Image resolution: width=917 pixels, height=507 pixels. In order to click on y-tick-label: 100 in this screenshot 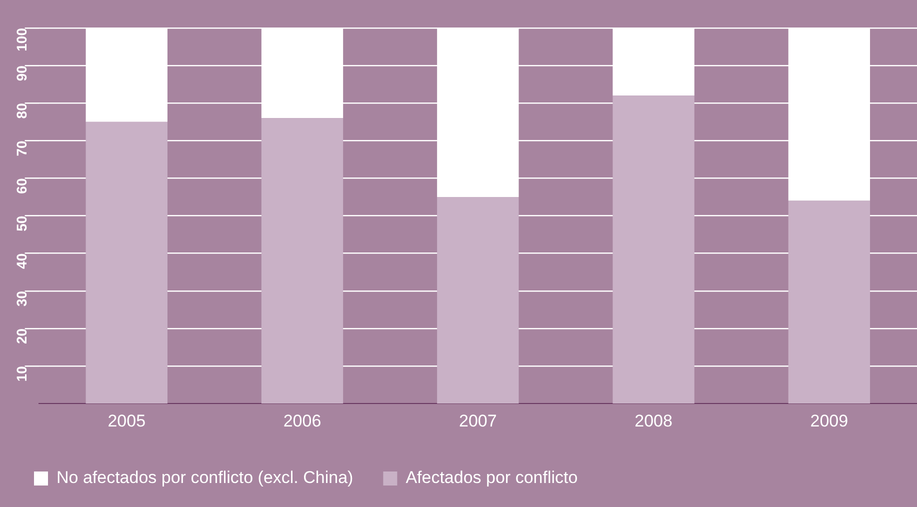, I will do `click(22, 40)`.